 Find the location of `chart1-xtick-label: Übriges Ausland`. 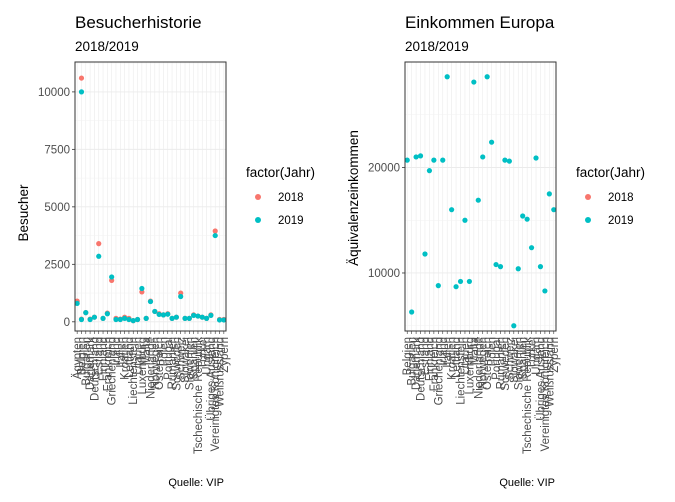

chart1-xtick-label: Übriges Ausland is located at coordinates (212, 379).